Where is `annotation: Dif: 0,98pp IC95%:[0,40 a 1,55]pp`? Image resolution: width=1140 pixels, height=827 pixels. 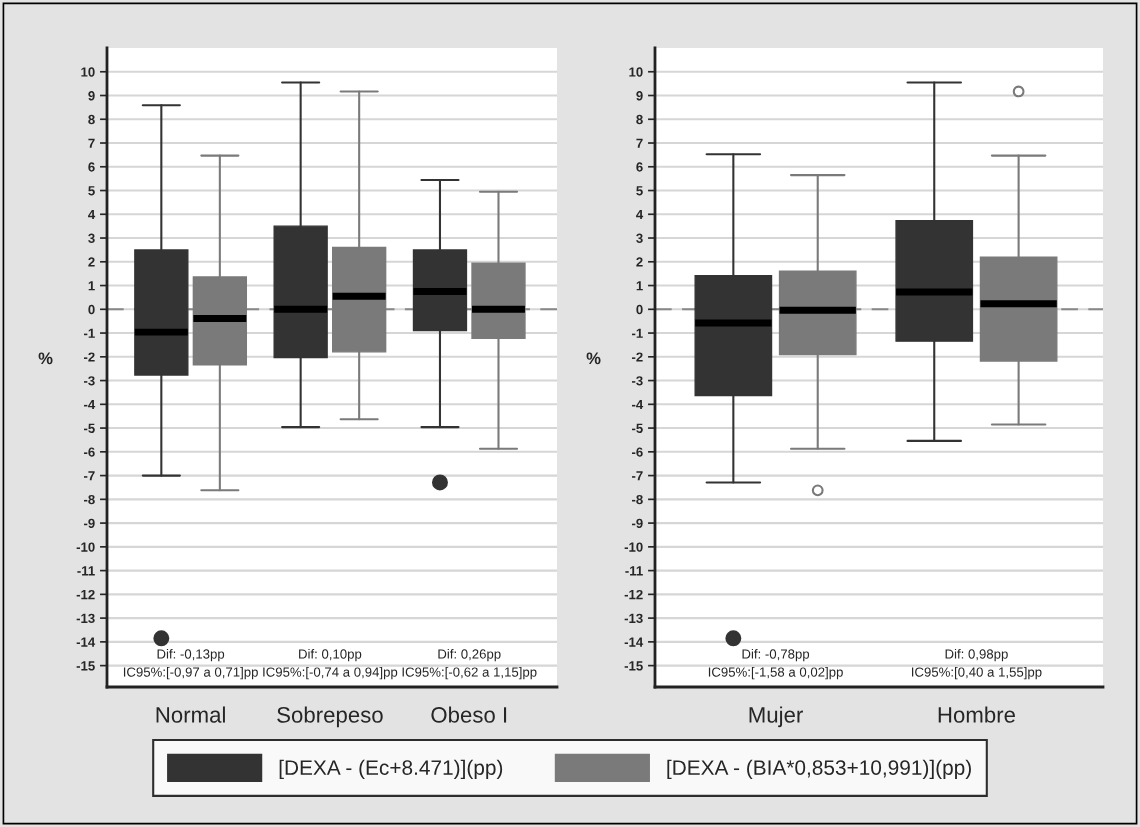 annotation: Dif: 0,98pp IC95%:[0,40 a 1,55]pp is located at coordinates (977, 664).